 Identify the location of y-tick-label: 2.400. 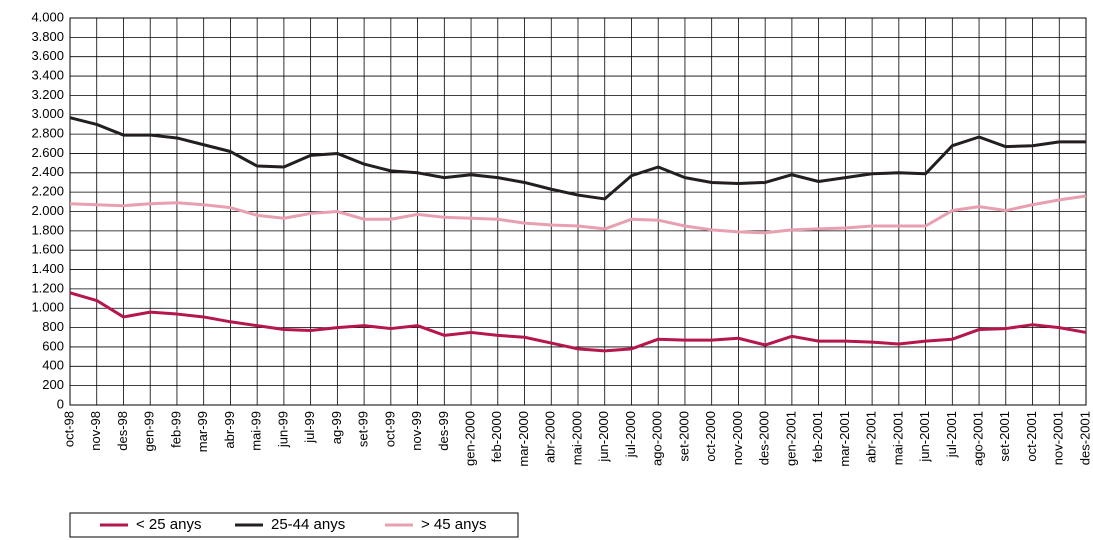
(47, 171).